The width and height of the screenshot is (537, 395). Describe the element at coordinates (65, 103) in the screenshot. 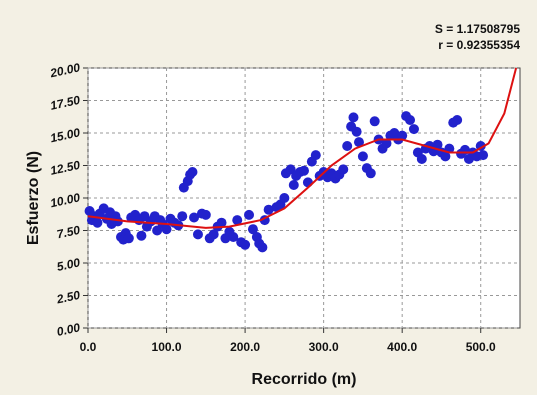

I see `y-tick-label: 17.50` at that location.